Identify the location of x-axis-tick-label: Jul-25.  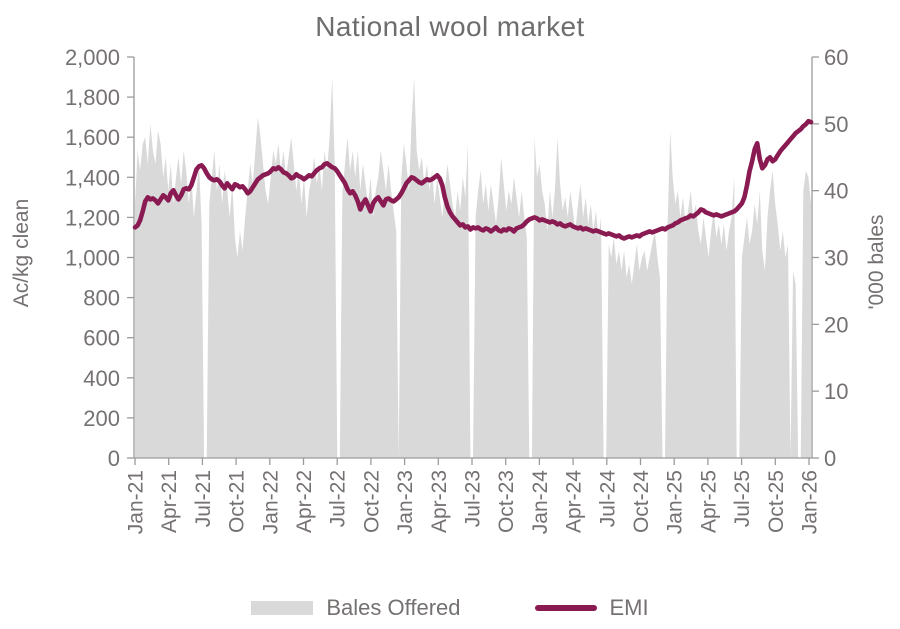
(742, 498).